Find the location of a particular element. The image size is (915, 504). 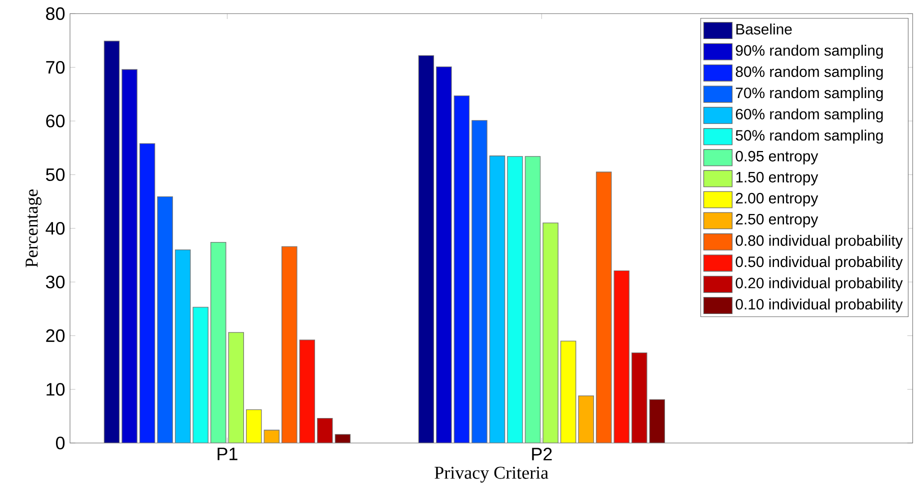

x-tick-label: P2 is located at coordinates (542, 454).